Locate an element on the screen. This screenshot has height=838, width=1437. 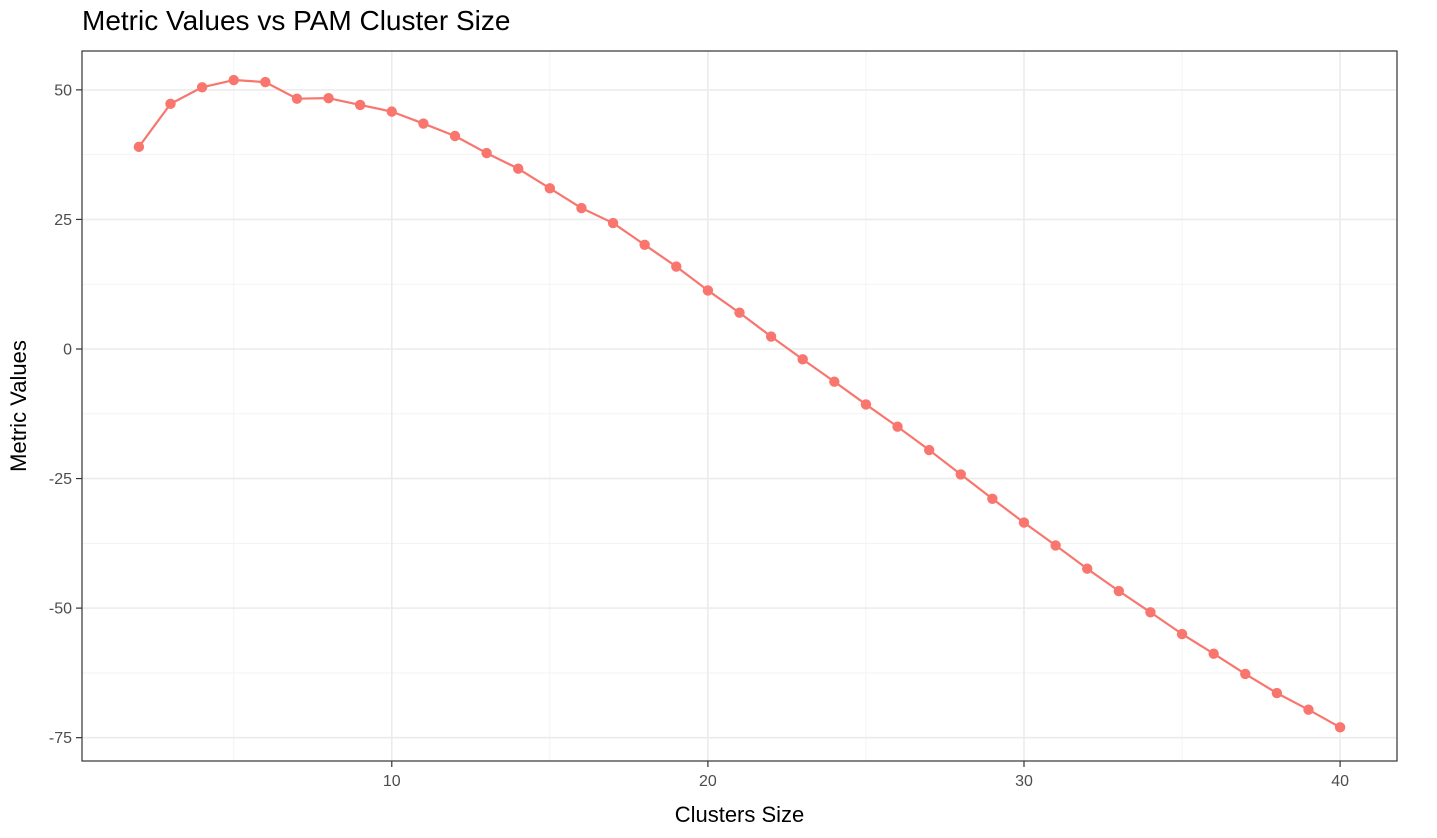
y-tick-label: -75 is located at coordinates (60, 738).